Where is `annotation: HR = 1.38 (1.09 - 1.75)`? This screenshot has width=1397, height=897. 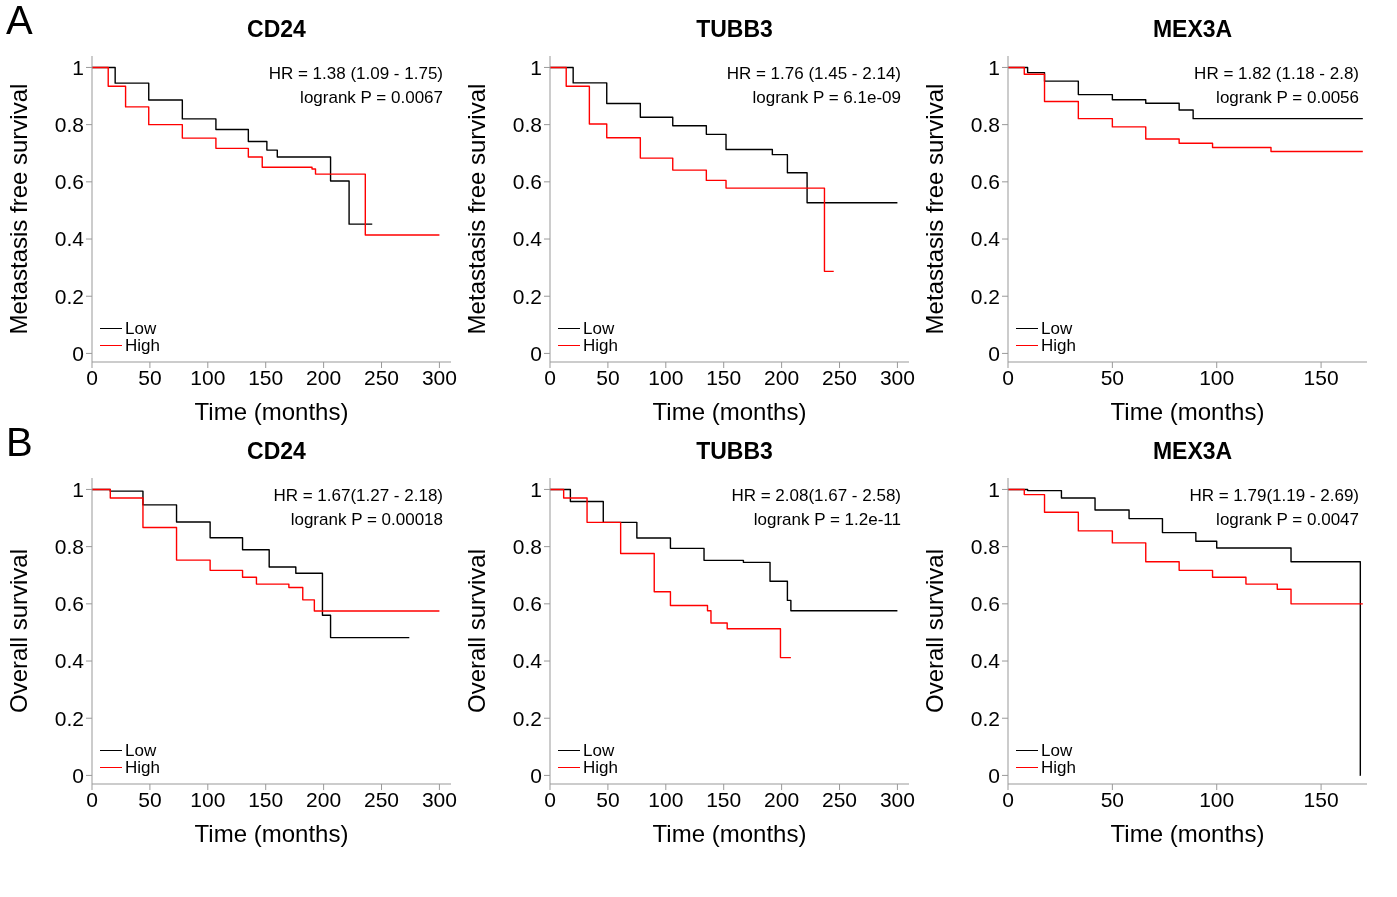 annotation: HR = 1.38 (1.09 - 1.75) is located at coordinates (355, 74).